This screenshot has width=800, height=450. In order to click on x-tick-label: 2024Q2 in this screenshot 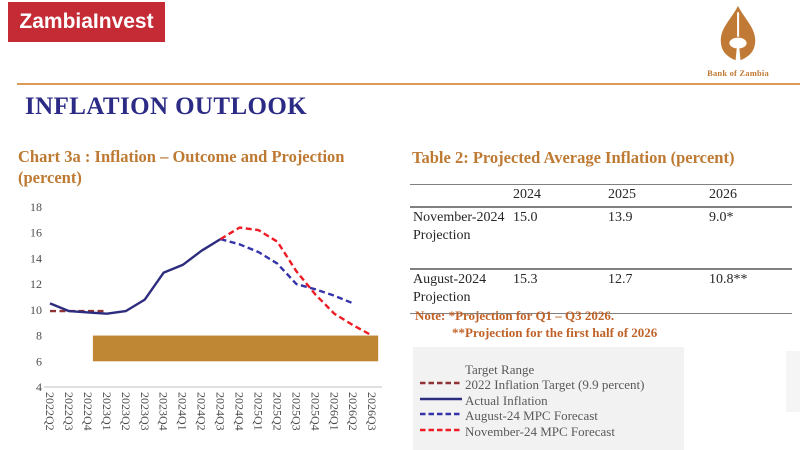, I will do `click(202, 411)`.